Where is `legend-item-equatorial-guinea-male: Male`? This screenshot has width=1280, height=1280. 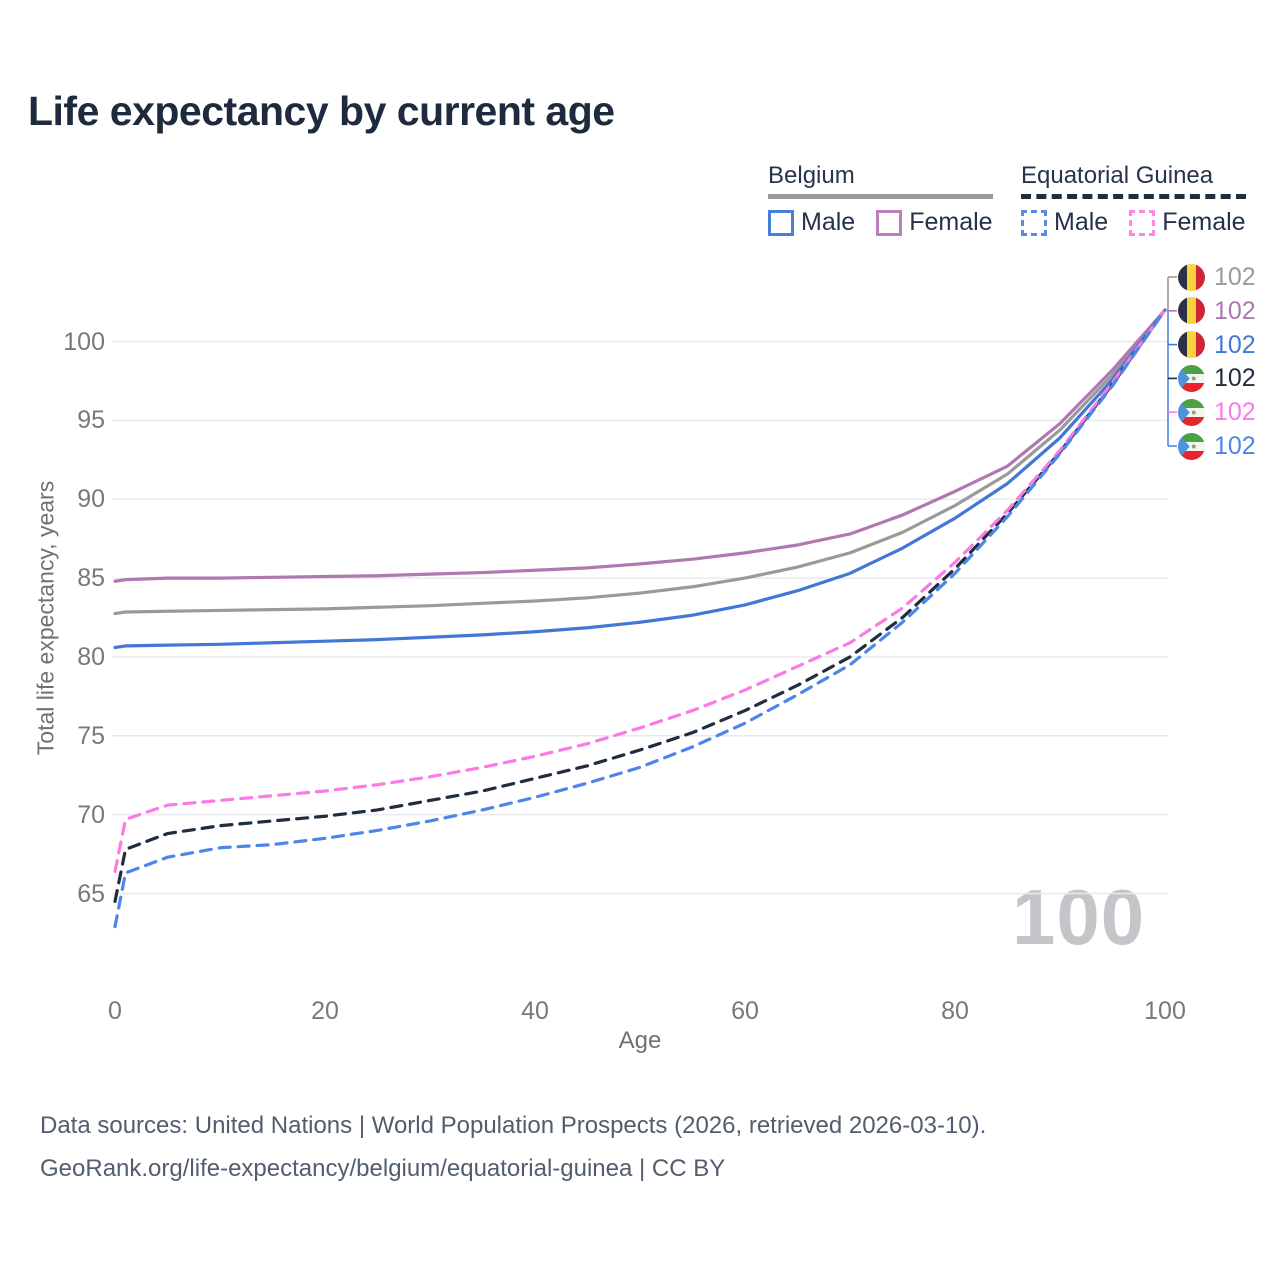 legend-item-equatorial-guinea-male: Male is located at coordinates (1064, 222).